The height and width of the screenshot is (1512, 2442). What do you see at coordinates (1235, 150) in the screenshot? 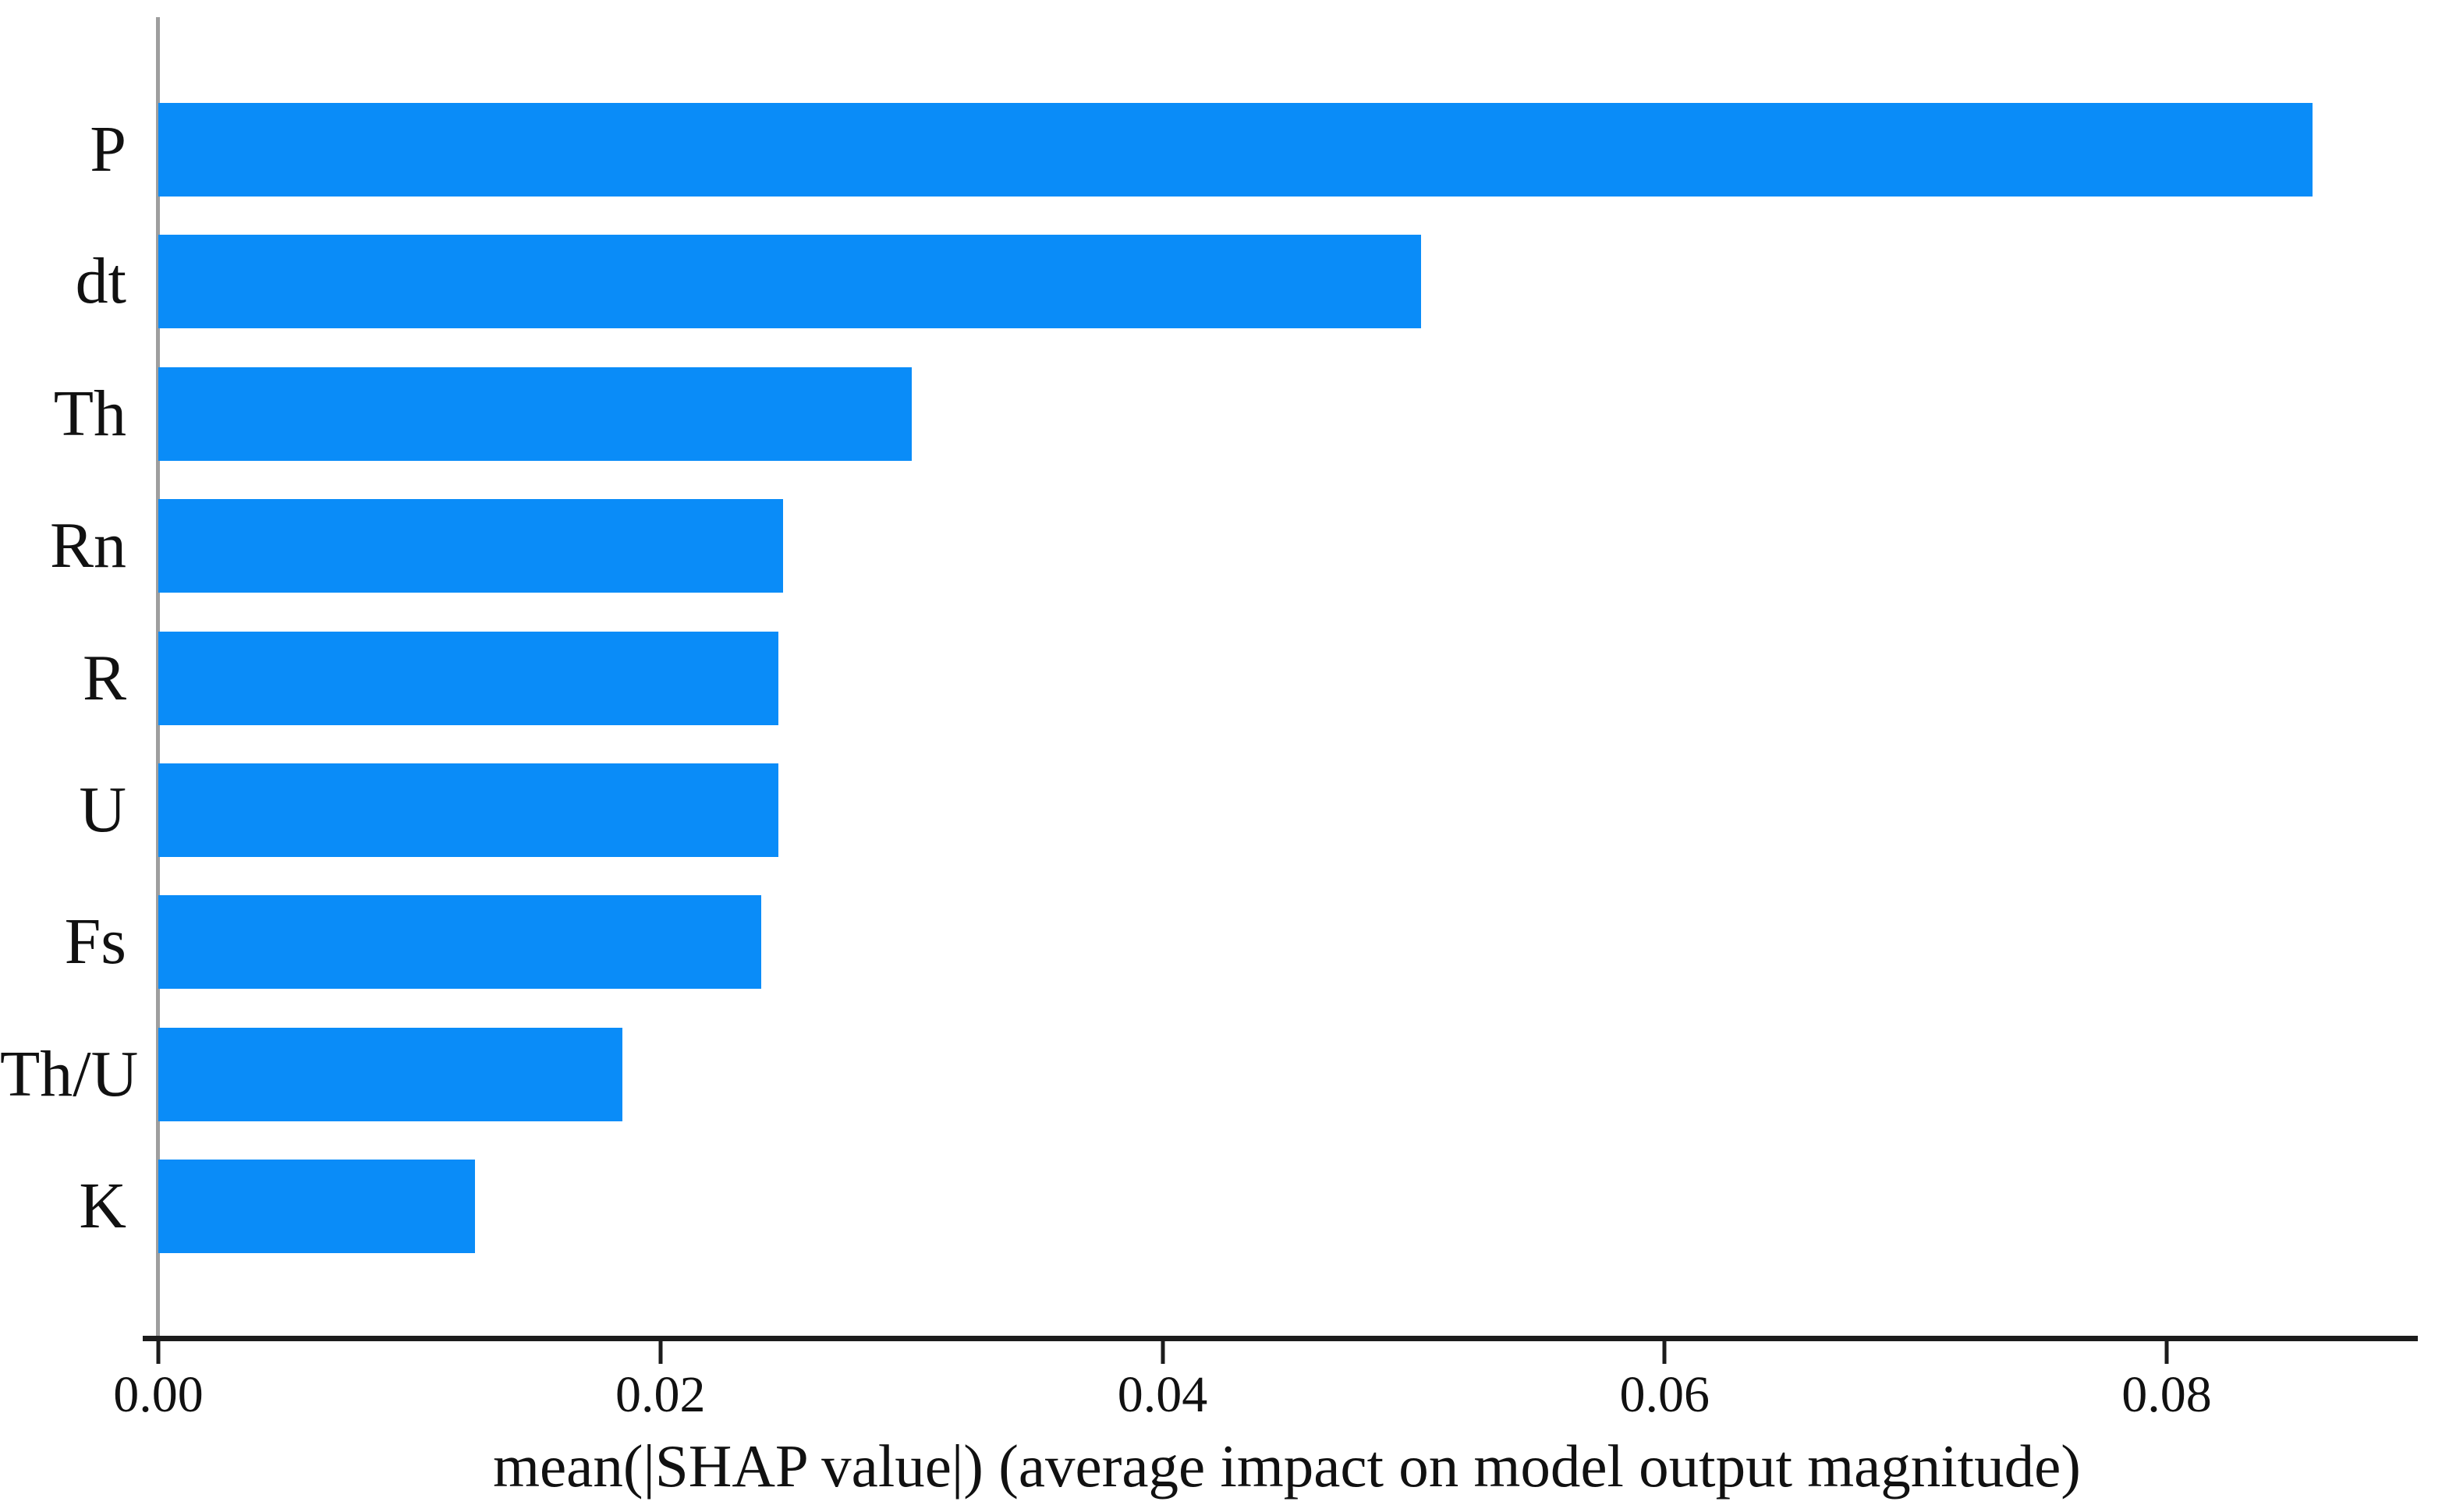
I see `bar-p` at bounding box center [1235, 150].